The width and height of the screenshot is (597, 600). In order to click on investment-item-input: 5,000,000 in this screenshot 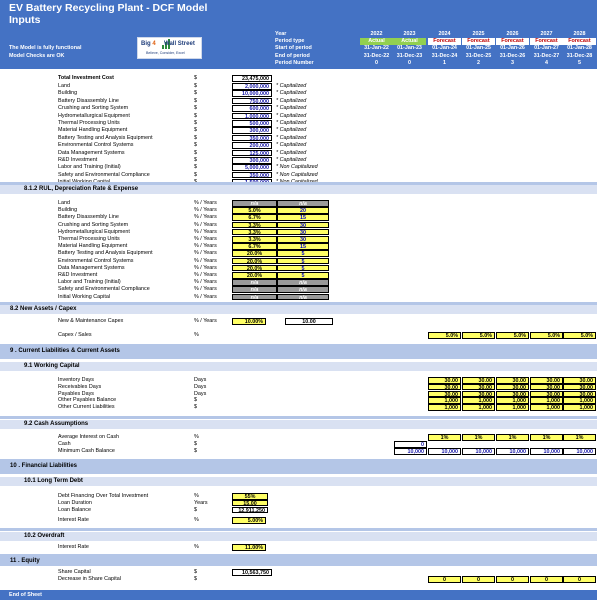, I will do `click(252, 167)`.